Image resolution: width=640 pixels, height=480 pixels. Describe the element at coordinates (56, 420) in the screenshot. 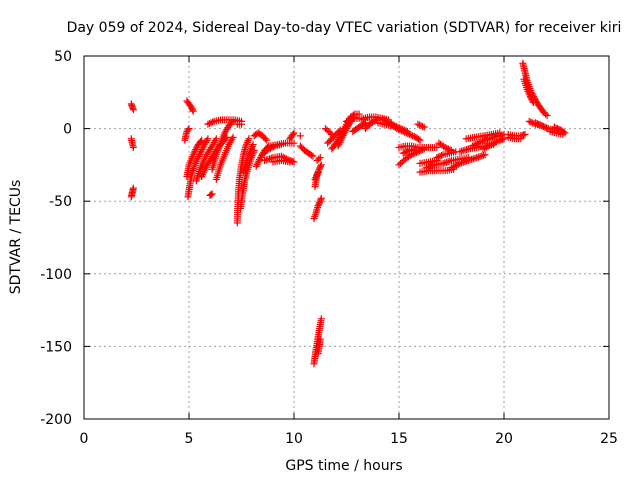

I see `y-tick-label: -200` at that location.